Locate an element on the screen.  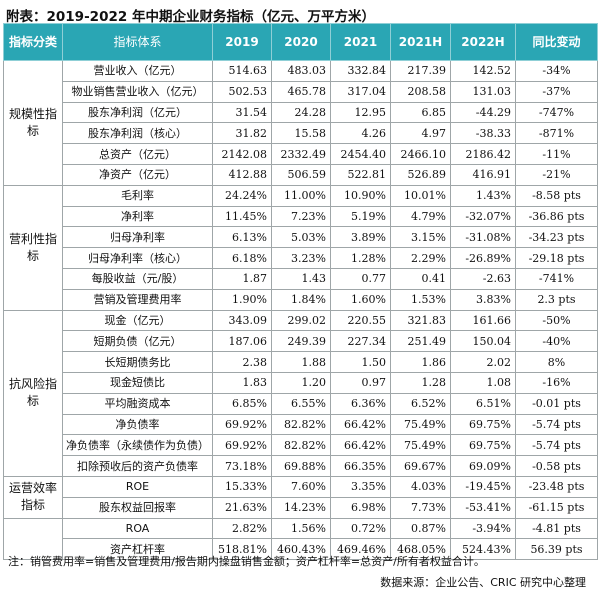
value-cell: -38.33 is located at coordinates (483, 133).